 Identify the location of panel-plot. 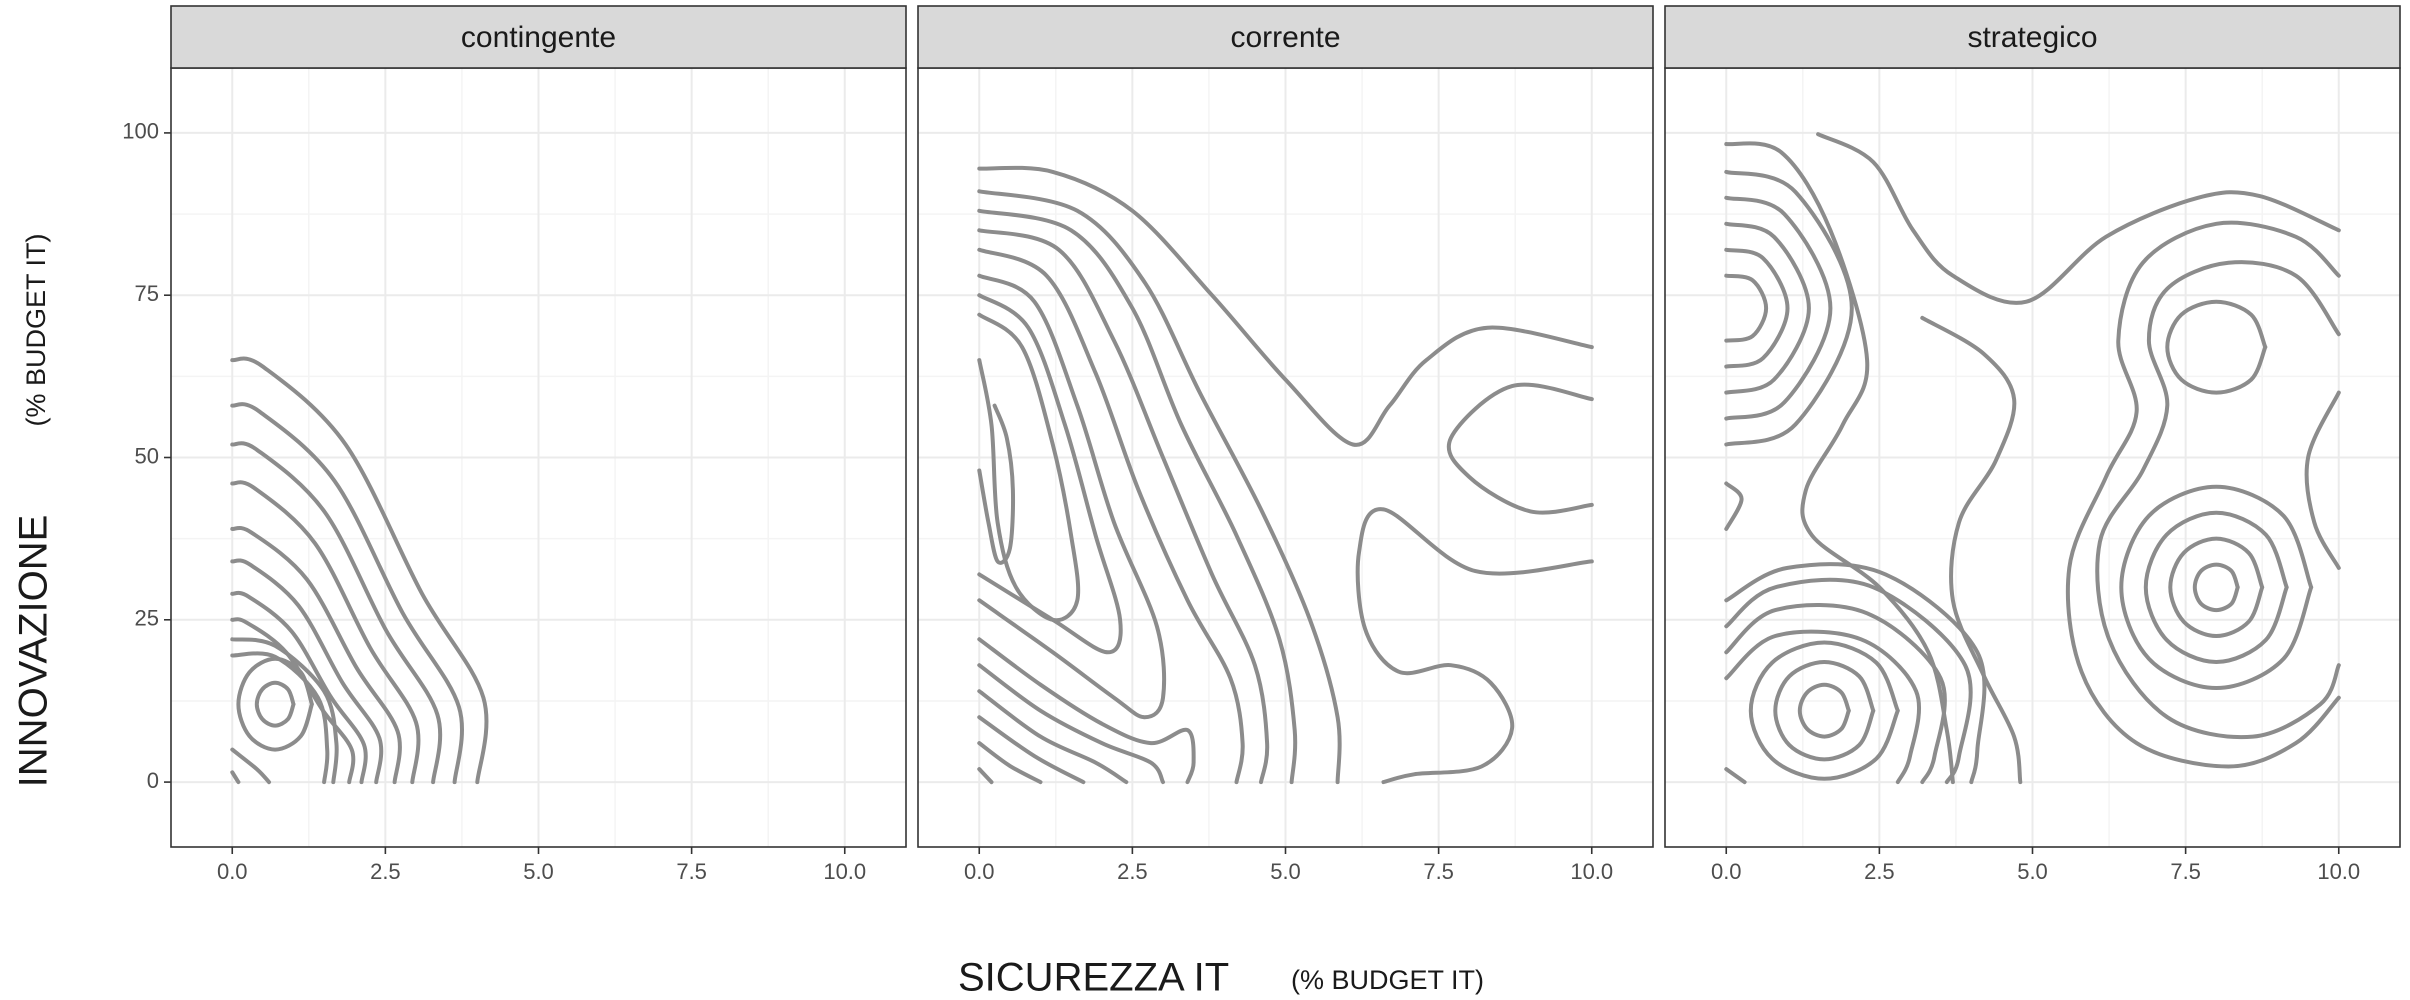
(359, 570).